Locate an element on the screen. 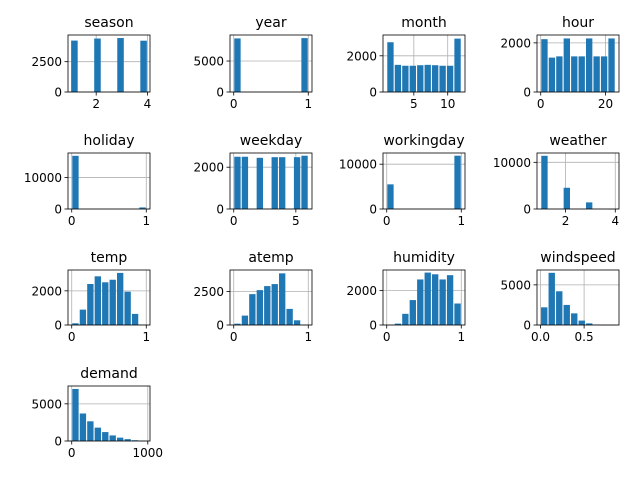  subplot-title: atemp is located at coordinates (270, 258).